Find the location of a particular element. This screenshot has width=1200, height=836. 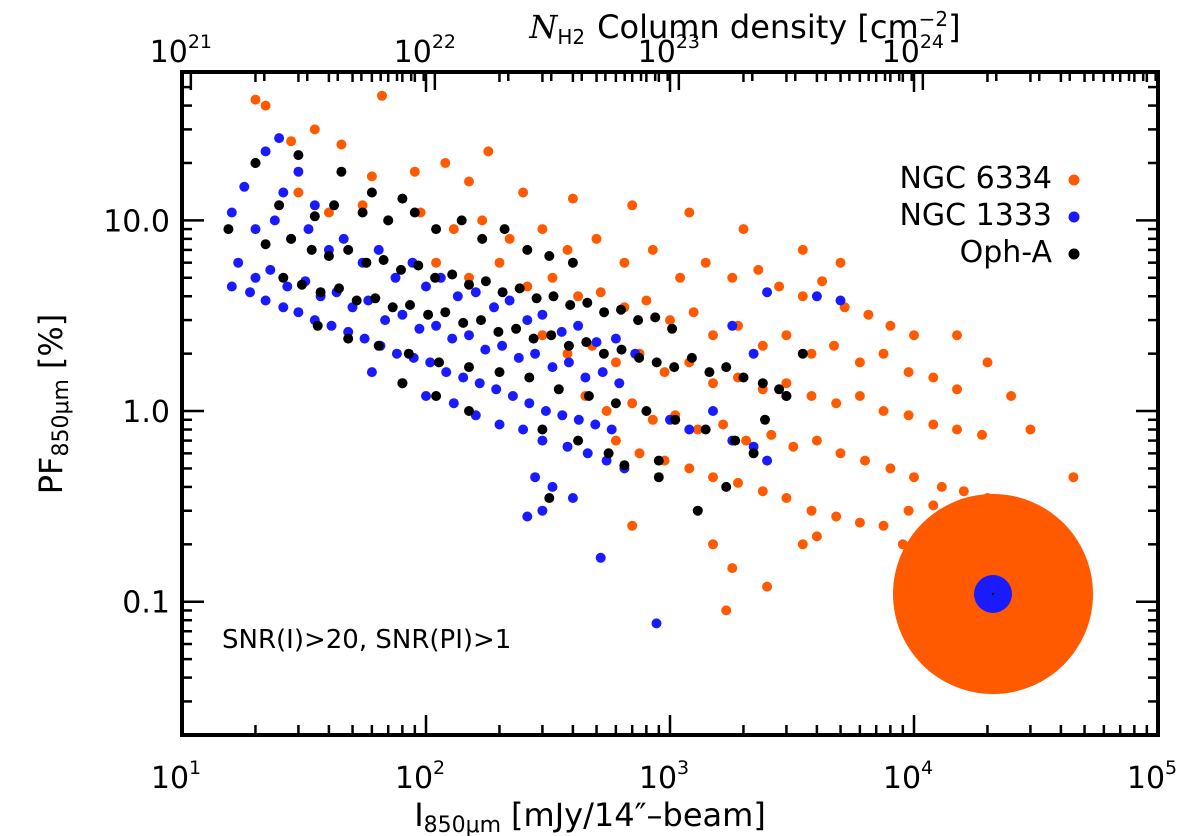

top-tick-label-exp: 24 is located at coordinates (932, 42).